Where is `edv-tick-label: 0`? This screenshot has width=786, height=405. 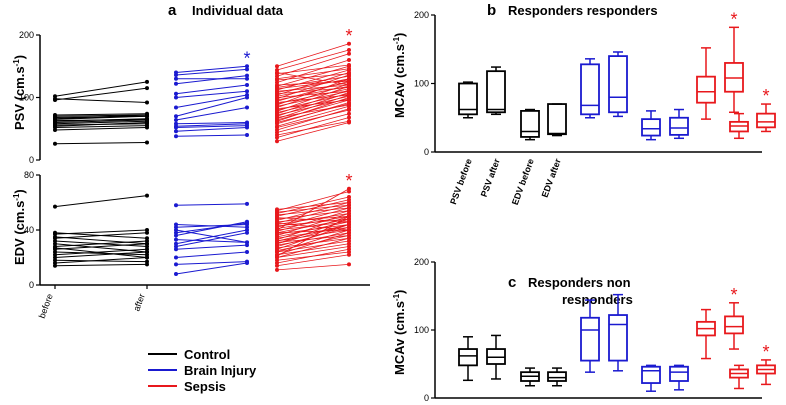 edv-tick-label: 0 is located at coordinates (31, 285).